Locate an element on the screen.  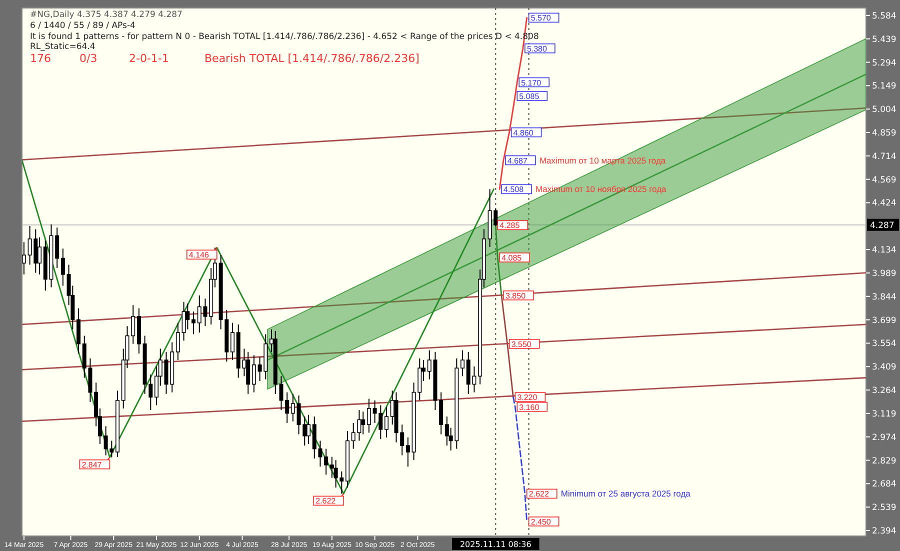
annotation: 0/3 is located at coordinates (89, 58).